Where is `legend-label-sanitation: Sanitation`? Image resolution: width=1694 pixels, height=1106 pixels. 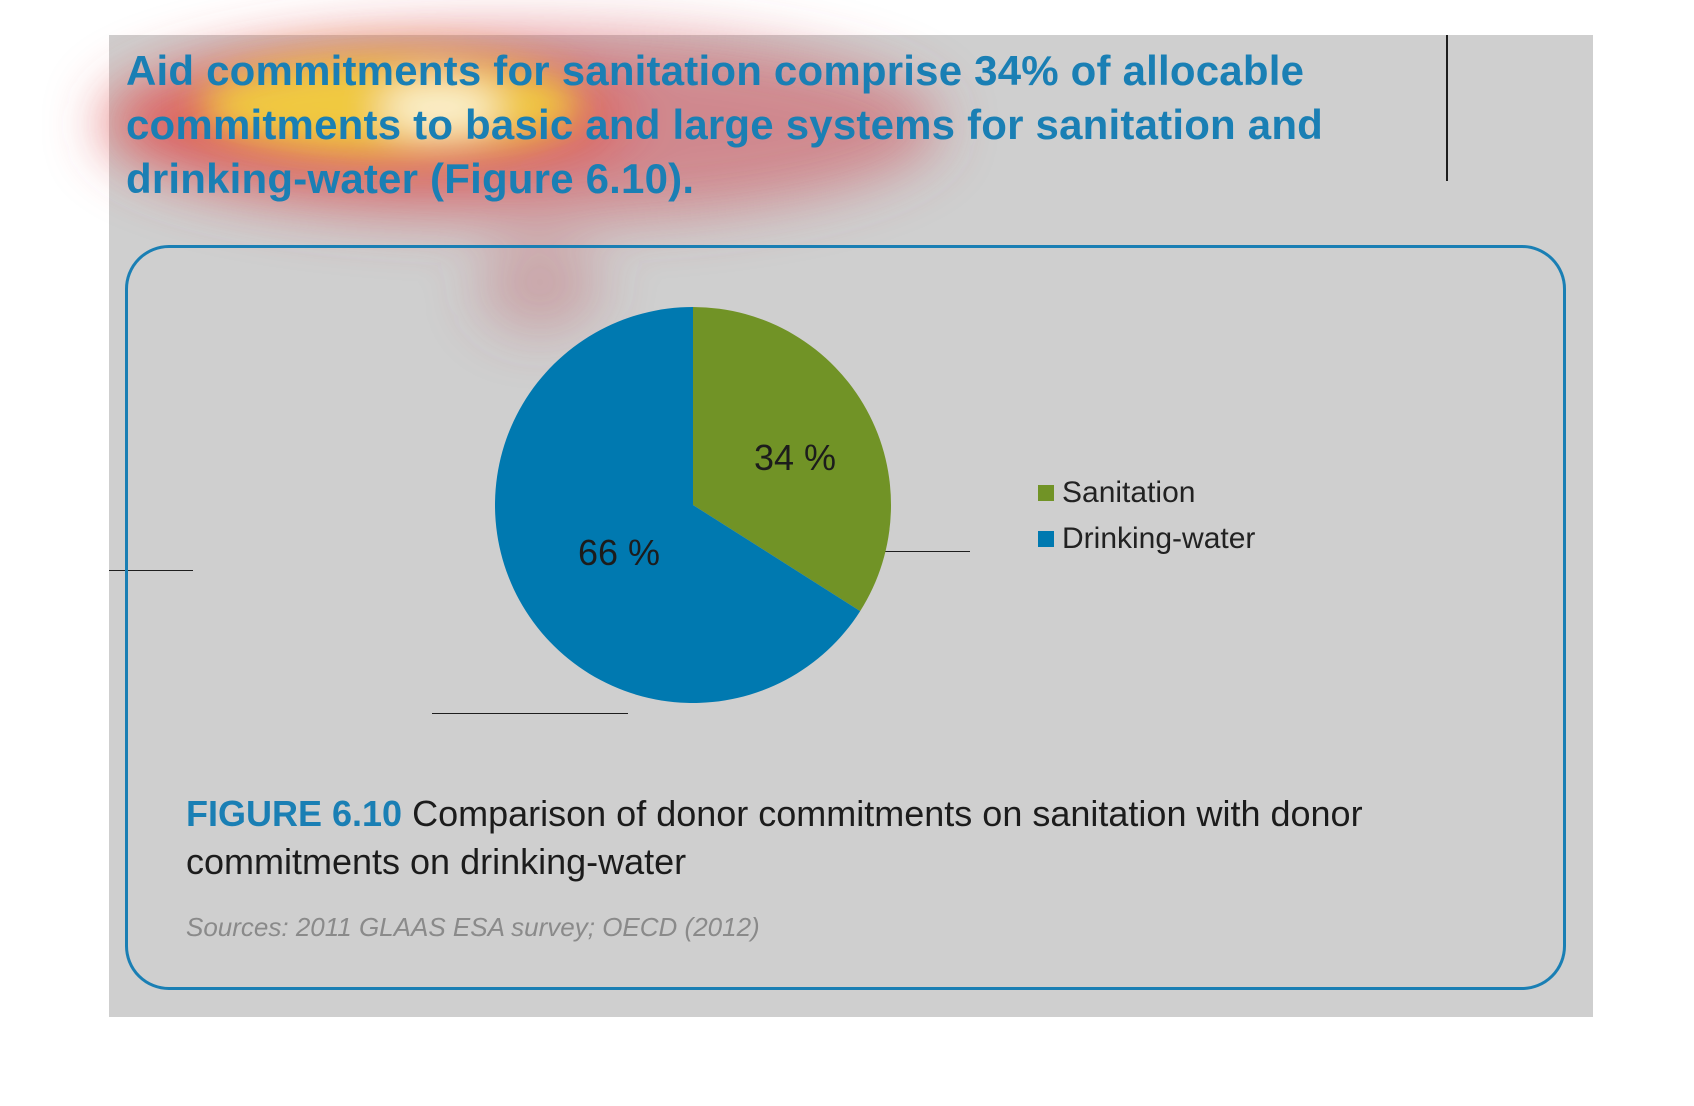
legend-label-sanitation: Sanitation is located at coordinates (1129, 492).